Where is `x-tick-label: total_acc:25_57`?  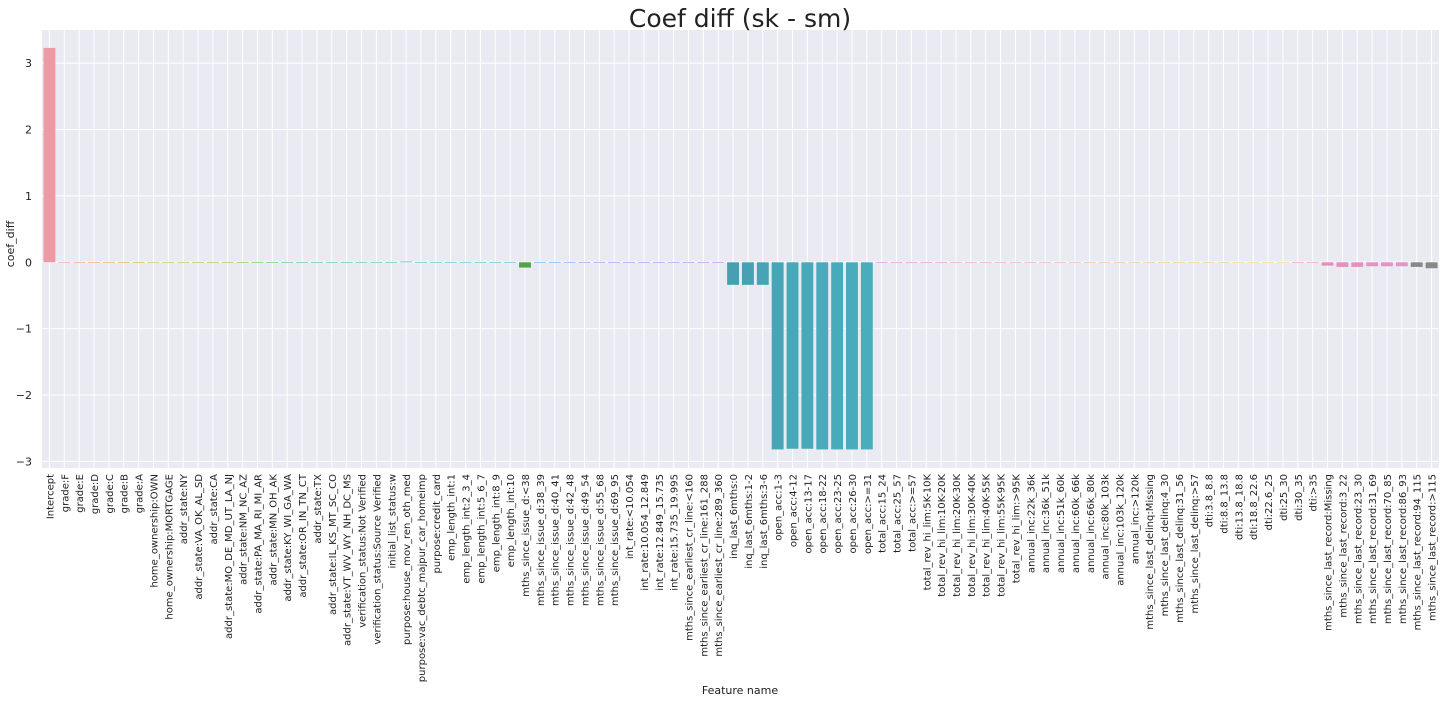 x-tick-label: total_acc:25_57 is located at coordinates (898, 513).